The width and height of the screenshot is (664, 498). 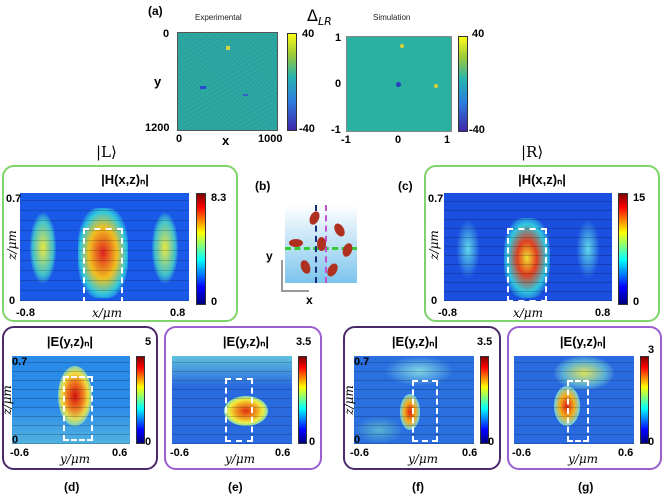 What do you see at coordinates (392, 17) in the screenshot?
I see `simulation-title: Simulation` at bounding box center [392, 17].